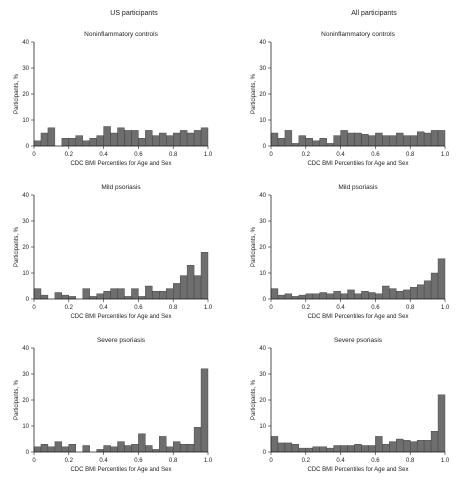 This screenshot has width=474, height=483. I want to click on y-tick-label: 20, so click(262, 248).